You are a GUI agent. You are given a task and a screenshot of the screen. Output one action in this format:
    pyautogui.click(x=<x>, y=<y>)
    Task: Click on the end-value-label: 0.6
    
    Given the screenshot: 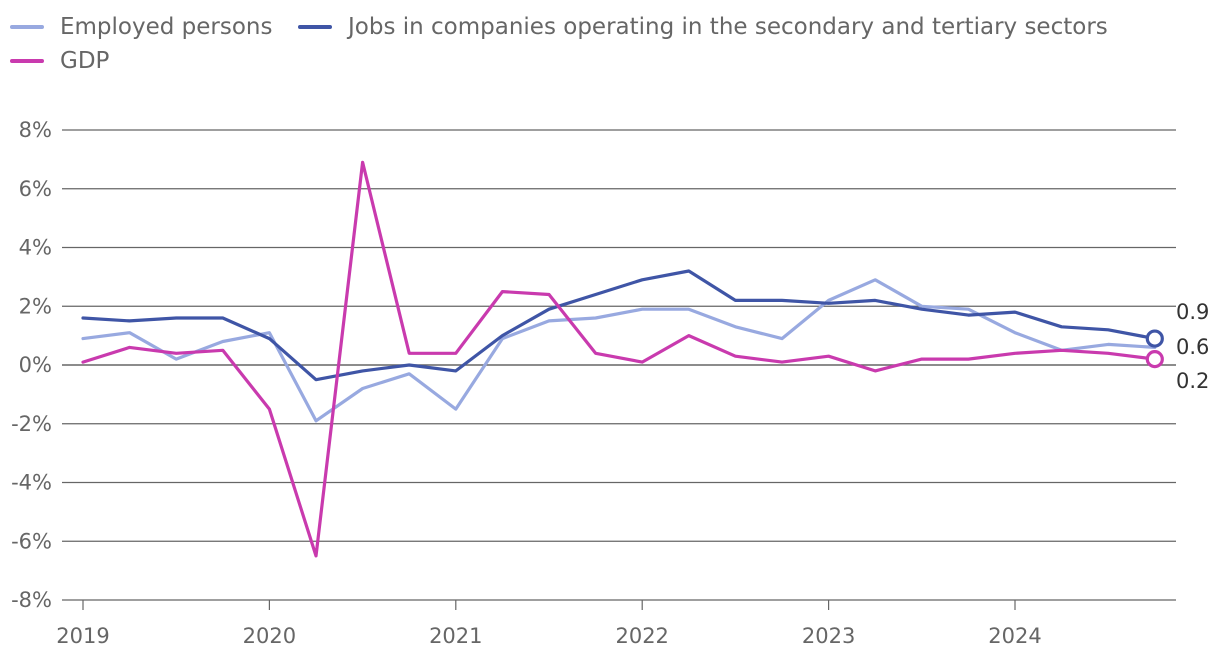 What is the action you would take?
    pyautogui.click(x=1192, y=347)
    